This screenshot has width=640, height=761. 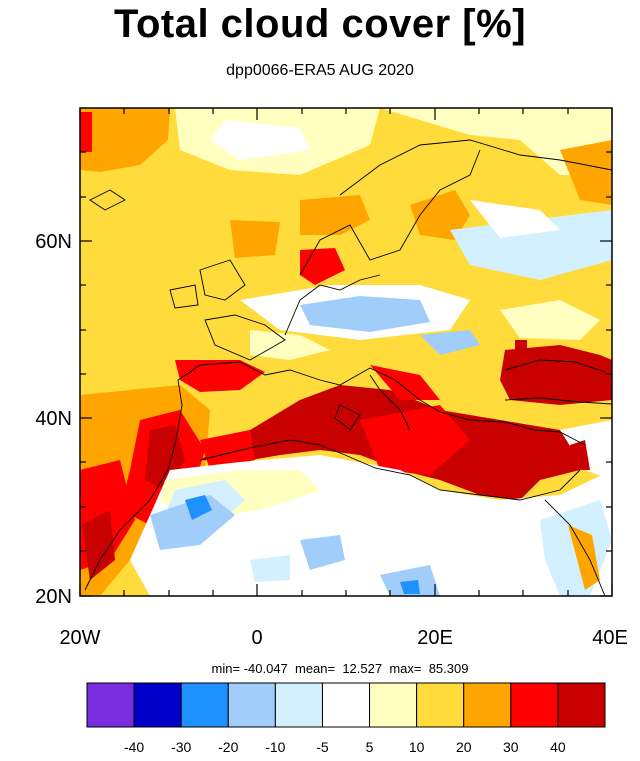 What do you see at coordinates (320, 70) in the screenshot?
I see `map-subtitle: dpp0066-ERA5 AUG 2020` at bounding box center [320, 70].